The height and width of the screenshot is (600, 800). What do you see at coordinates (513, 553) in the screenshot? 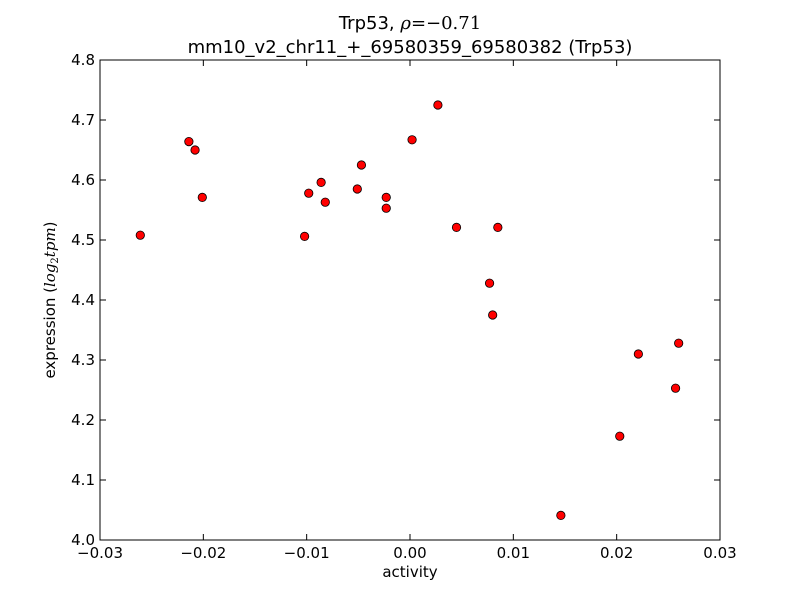
I see `x-tick-label: 0.01` at bounding box center [513, 553].